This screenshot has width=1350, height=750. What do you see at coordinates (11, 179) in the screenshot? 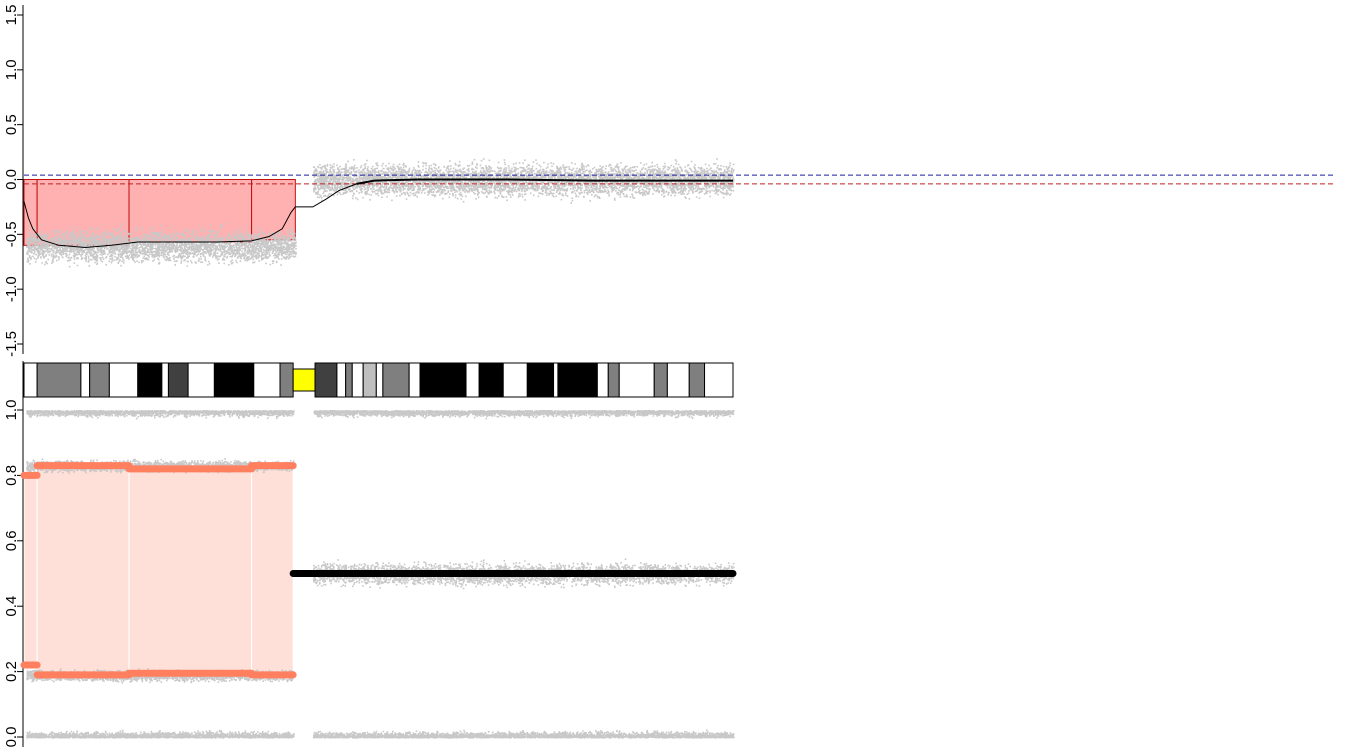
I see `lrr-y-tick-label: 0.0` at bounding box center [11, 179].